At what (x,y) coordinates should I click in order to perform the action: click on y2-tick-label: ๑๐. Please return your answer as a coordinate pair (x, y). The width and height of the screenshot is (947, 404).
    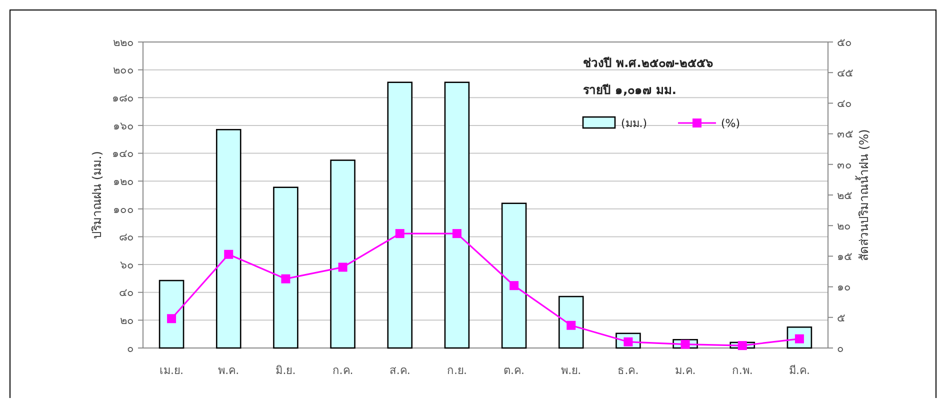
    Looking at the image, I should click on (844, 287).